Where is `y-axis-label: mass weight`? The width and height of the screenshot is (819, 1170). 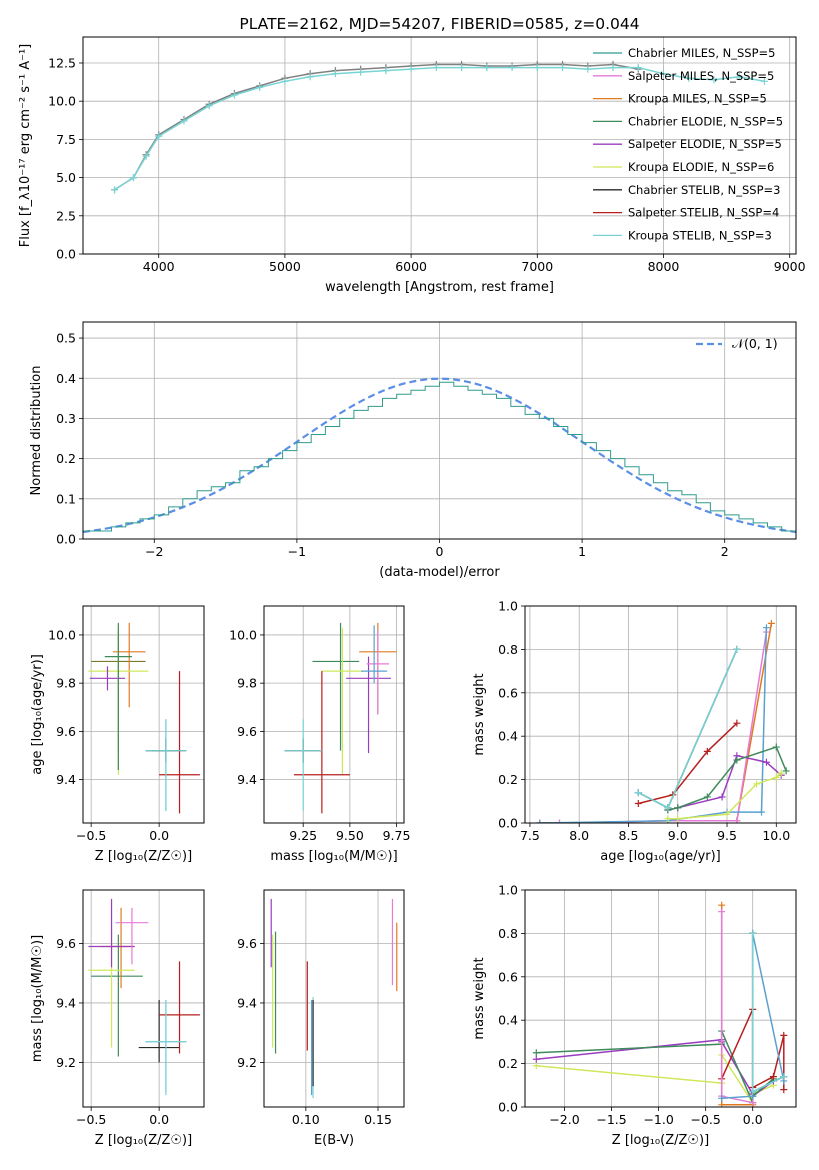
y-axis-label: mass weight is located at coordinates (479, 714).